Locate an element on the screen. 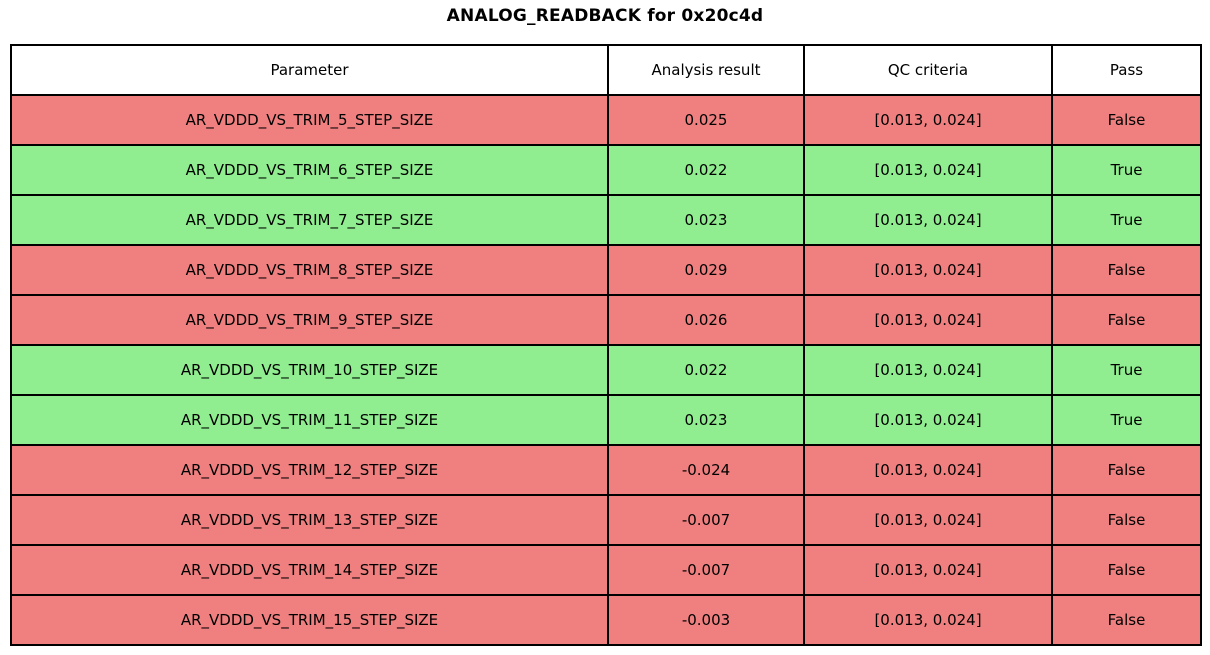 Image resolution: width=1210 pixels, height=655 pixels. cell-parameter: AR_VDDD_VS_TRIM_15_STEP_SIZE is located at coordinates (309, 620).